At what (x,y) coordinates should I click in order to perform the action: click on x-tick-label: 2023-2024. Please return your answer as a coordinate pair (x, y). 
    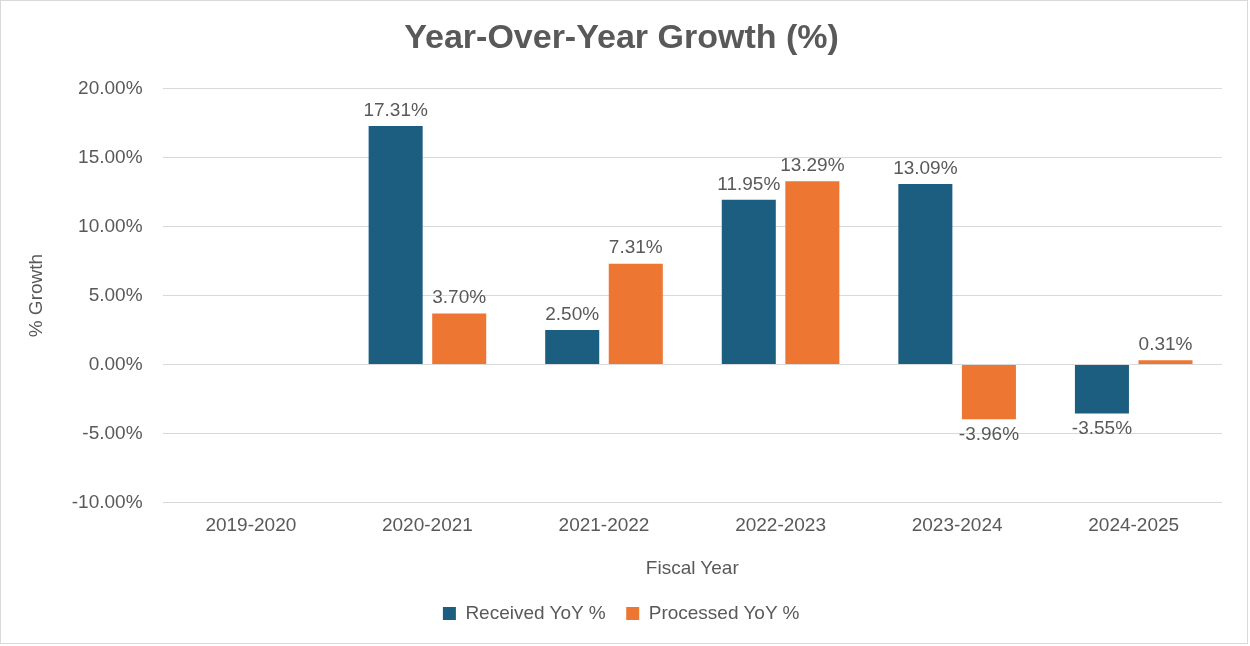
    Looking at the image, I should click on (957, 525).